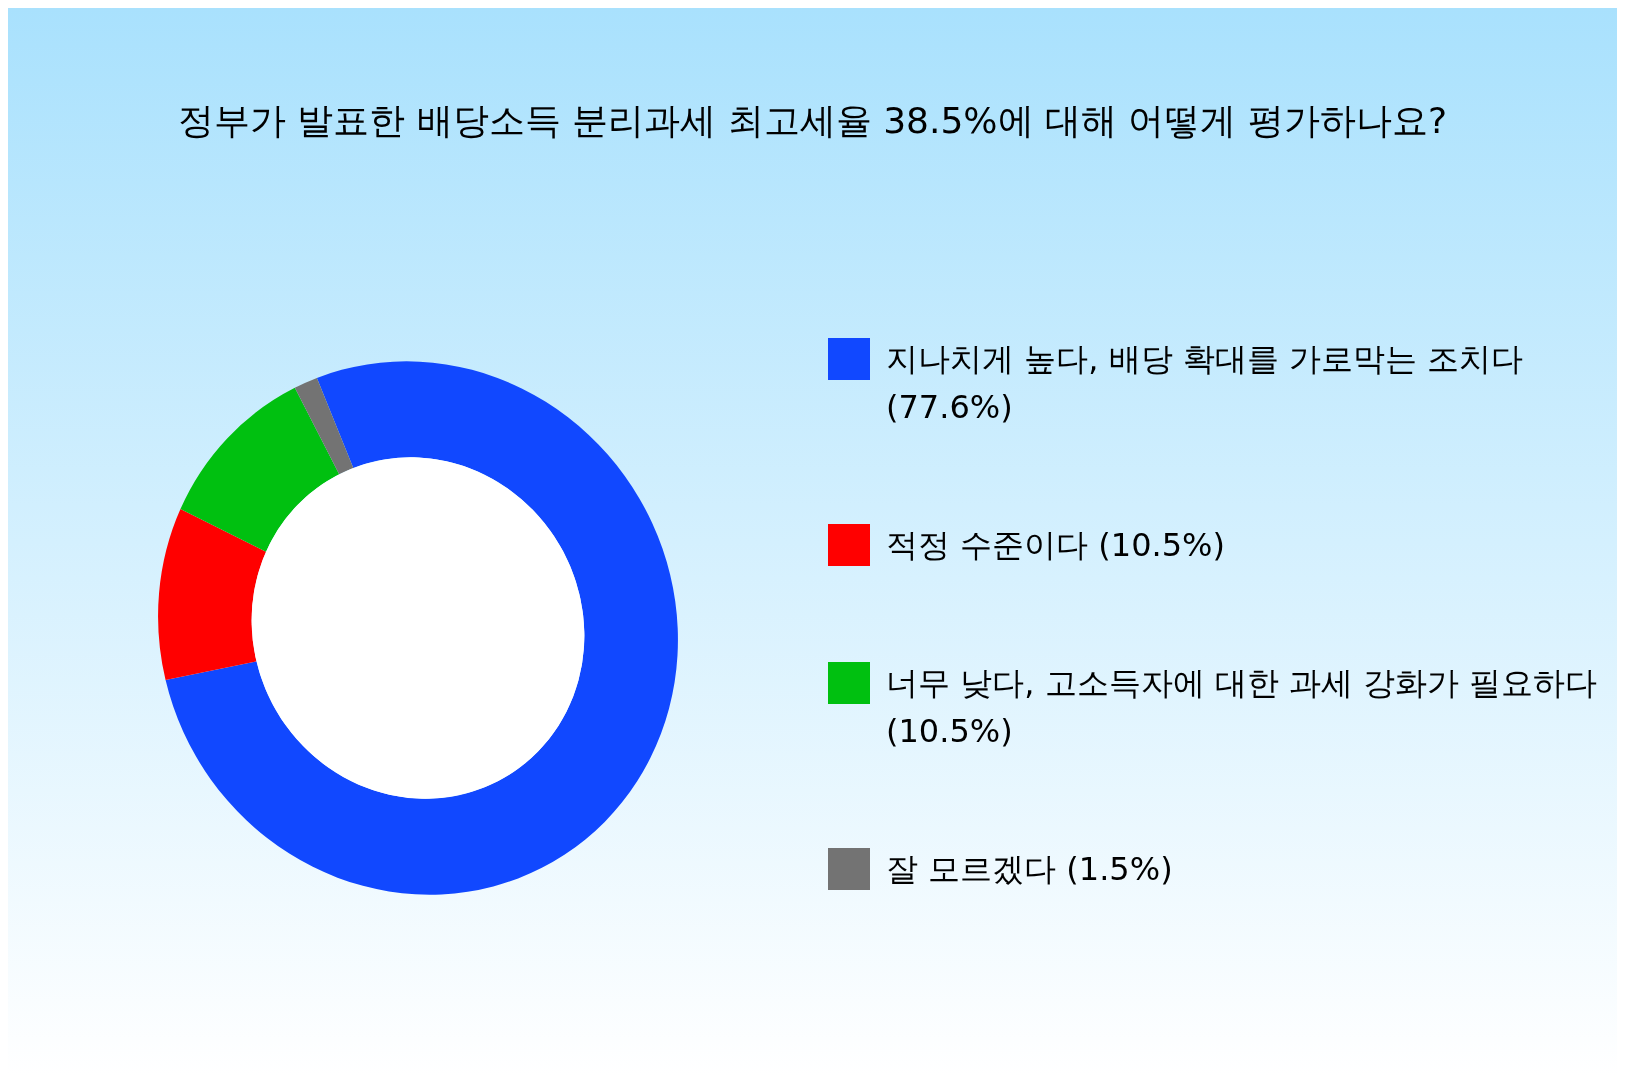  What do you see at coordinates (1055, 545) in the screenshot?
I see `legend-label: 적정 수준이다 (10.5%)` at bounding box center [1055, 545].